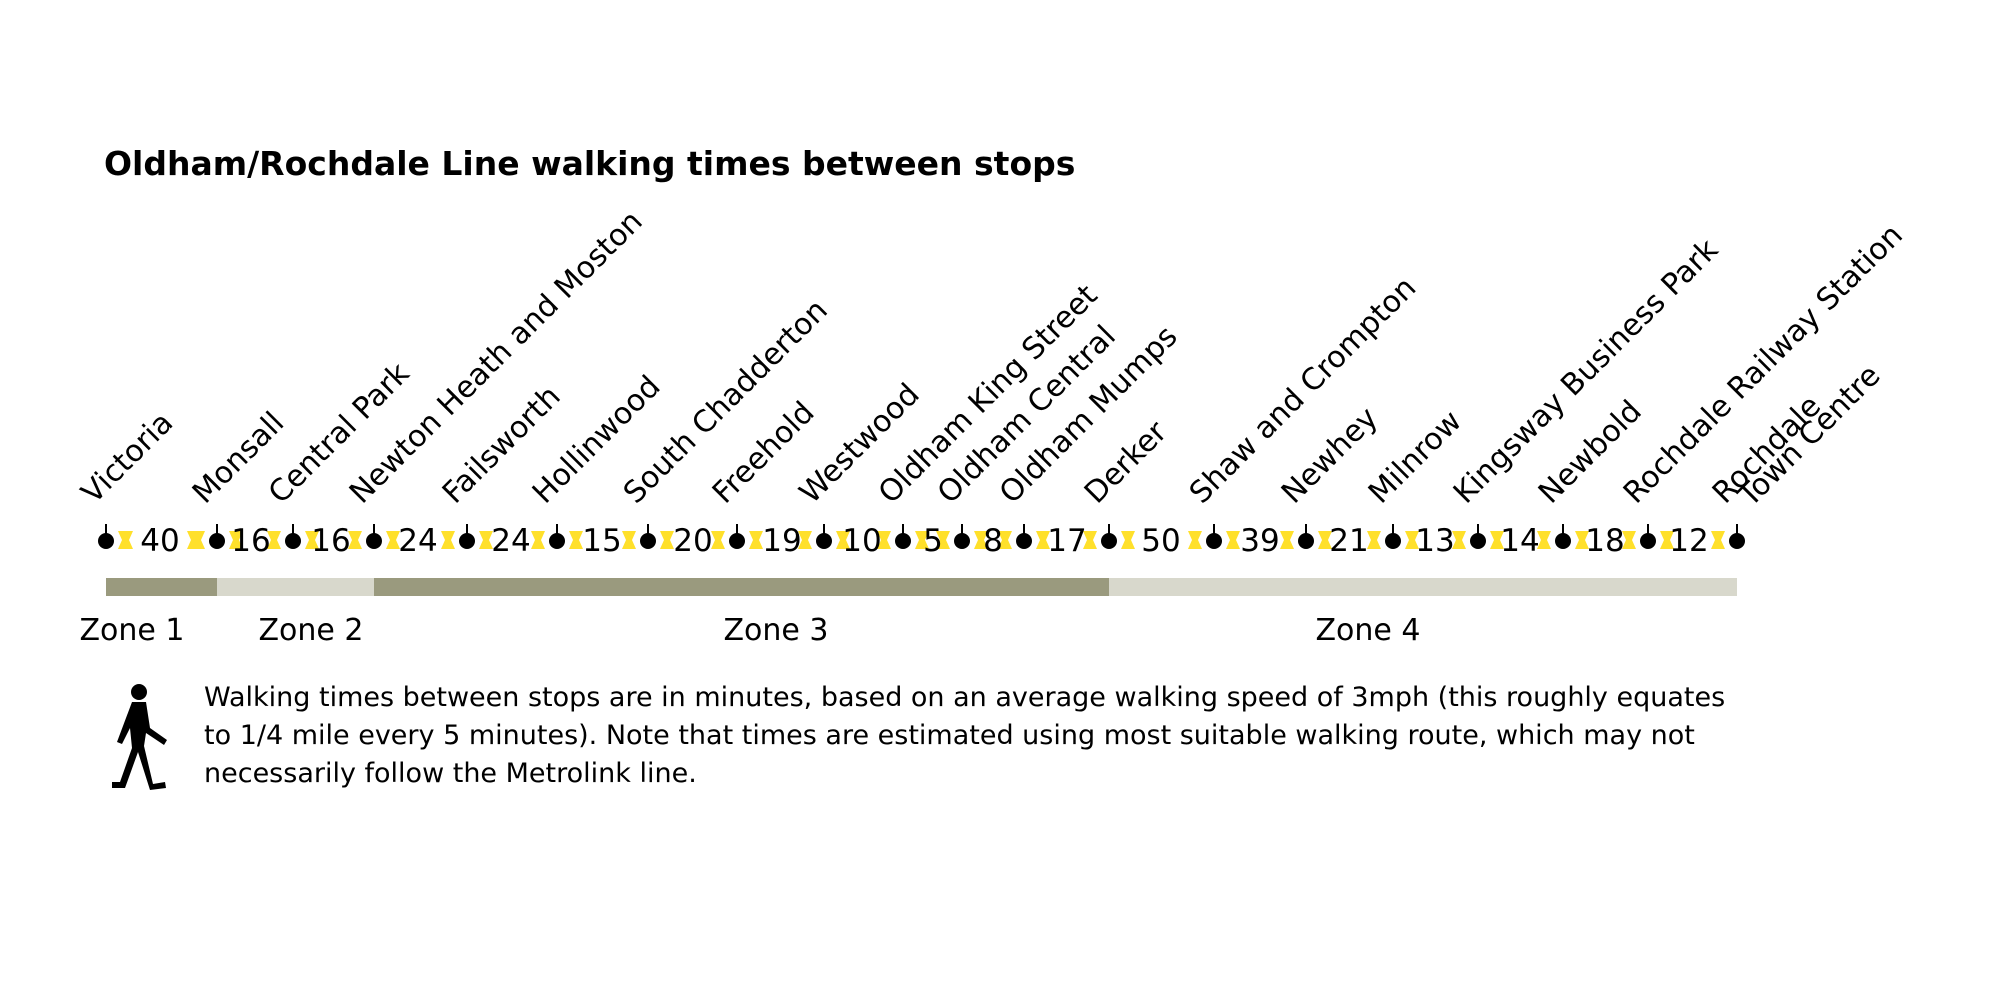 Image resolution: width=1995 pixels, height=988 pixels. Describe the element at coordinates (1604, 541) in the screenshot. I see `walking-time-label: 18` at that location.